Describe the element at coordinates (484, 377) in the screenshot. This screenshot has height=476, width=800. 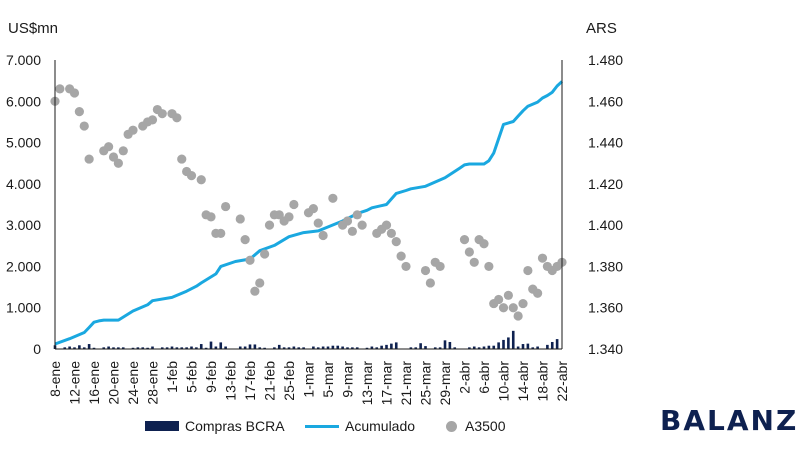
I see `x-tick-label: 6-abr` at that location.